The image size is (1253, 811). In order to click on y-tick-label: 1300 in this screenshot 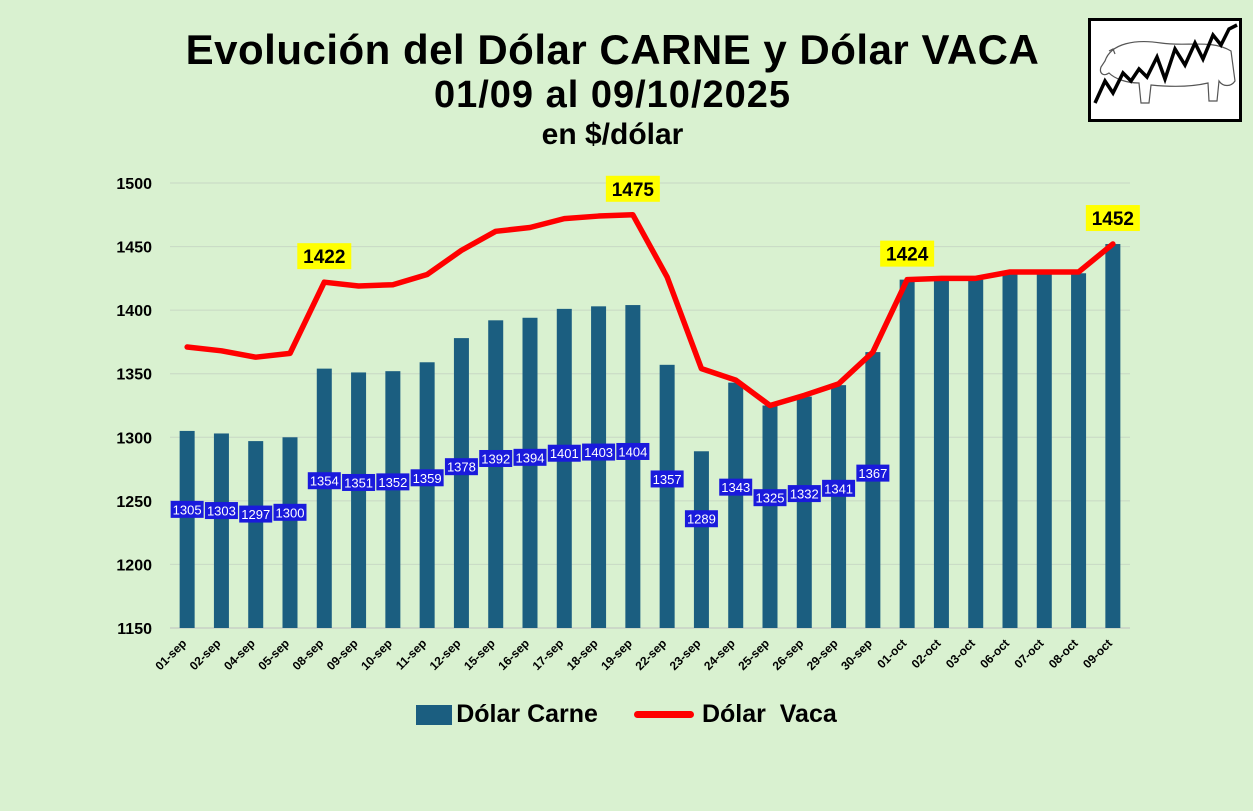, I will do `click(134, 438)`.